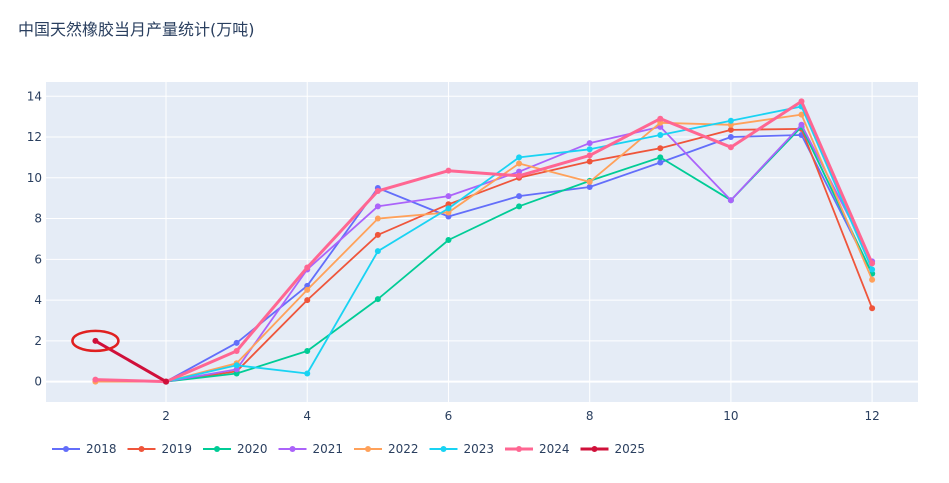 The height and width of the screenshot is (483, 949). Describe the element at coordinates (730, 416) in the screenshot. I see `x-tick-label: 10` at that location.